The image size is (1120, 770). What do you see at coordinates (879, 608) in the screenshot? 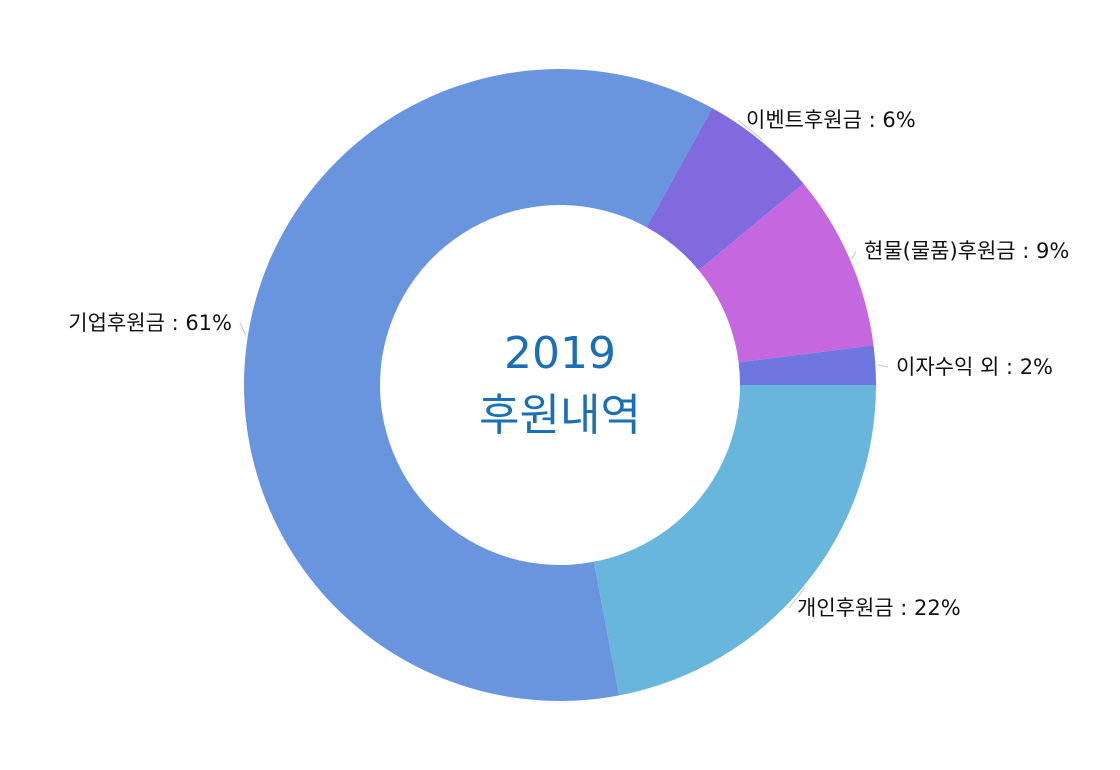
I see `slice-label-0: 개인후원금 : 22%` at bounding box center [879, 608].